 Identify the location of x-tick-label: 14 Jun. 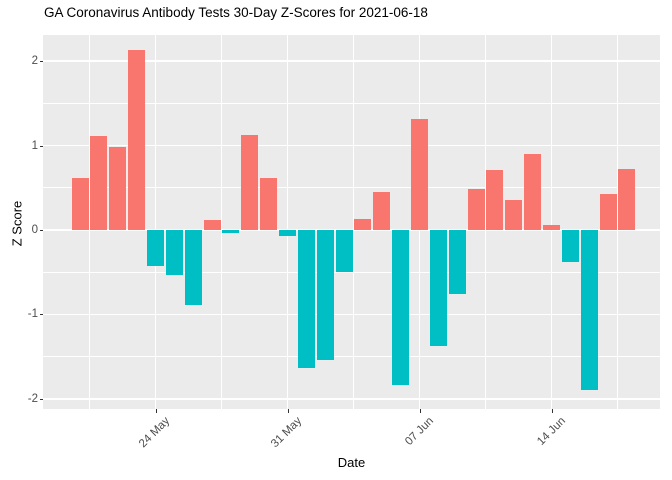
(552, 431).